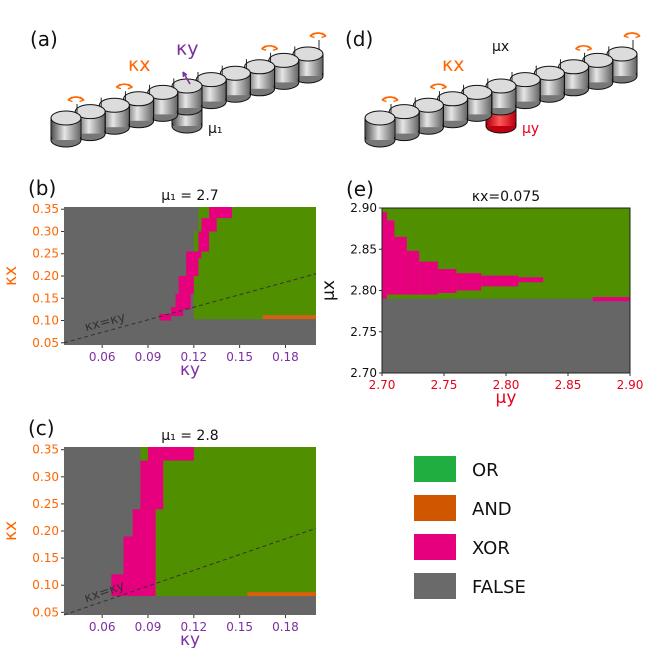  What do you see at coordinates (444, 385) in the screenshot?
I see `x-tick-label: 2.75` at bounding box center [444, 385].